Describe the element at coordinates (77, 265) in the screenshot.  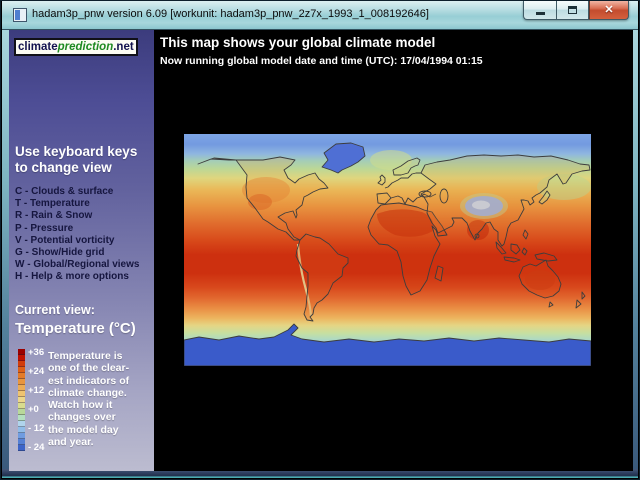
I see `shortcut-item: W - Global/Regional views` at that location.